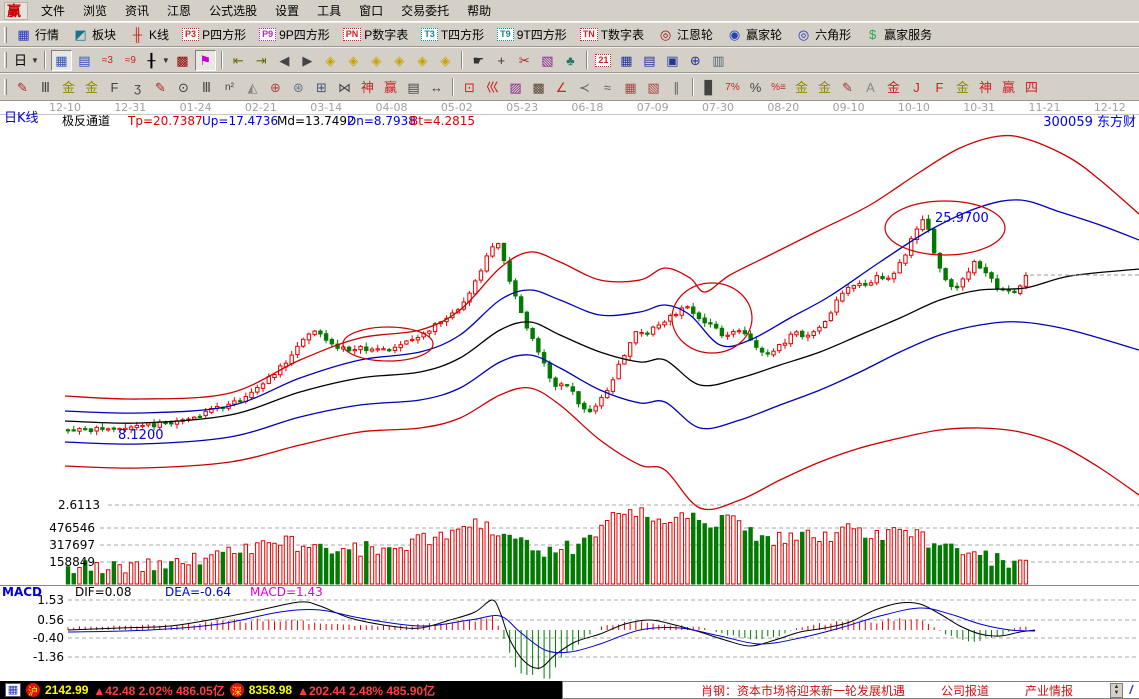 The height and width of the screenshot is (699, 1139). I want to click on fan-purple-icon: ▨, so click(515, 87).